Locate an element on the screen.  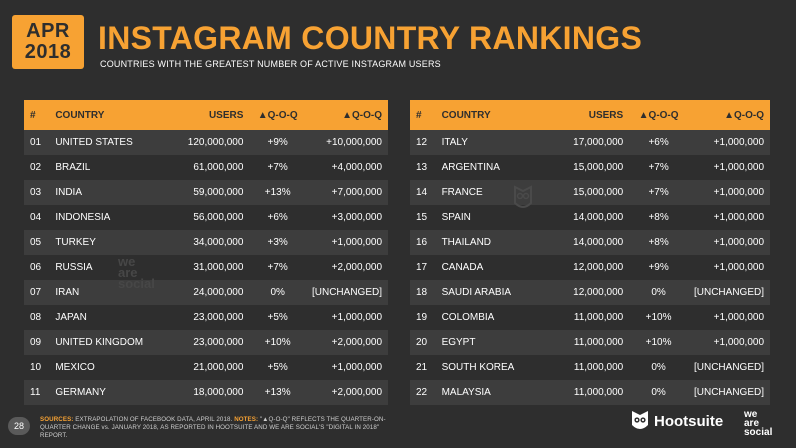
abs-change: +3,000,000 is located at coordinates (346, 217).